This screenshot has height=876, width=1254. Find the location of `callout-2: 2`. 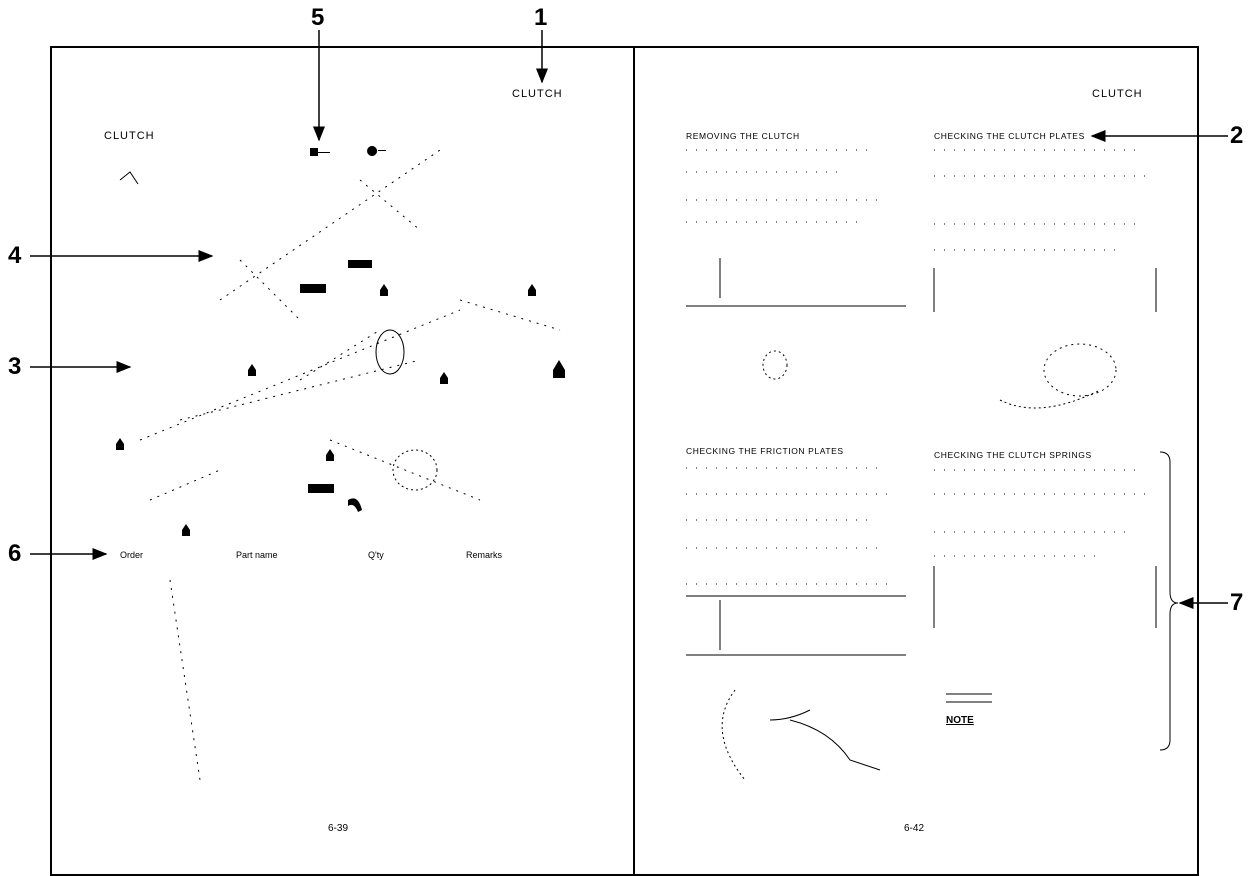

callout-2: 2 is located at coordinates (1237, 135).